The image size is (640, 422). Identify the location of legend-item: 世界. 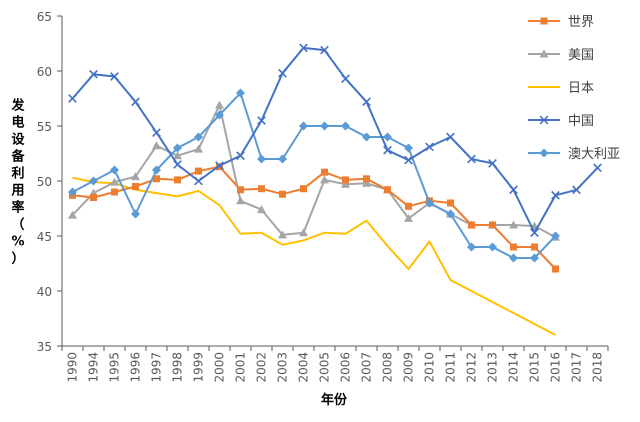
(561, 22).